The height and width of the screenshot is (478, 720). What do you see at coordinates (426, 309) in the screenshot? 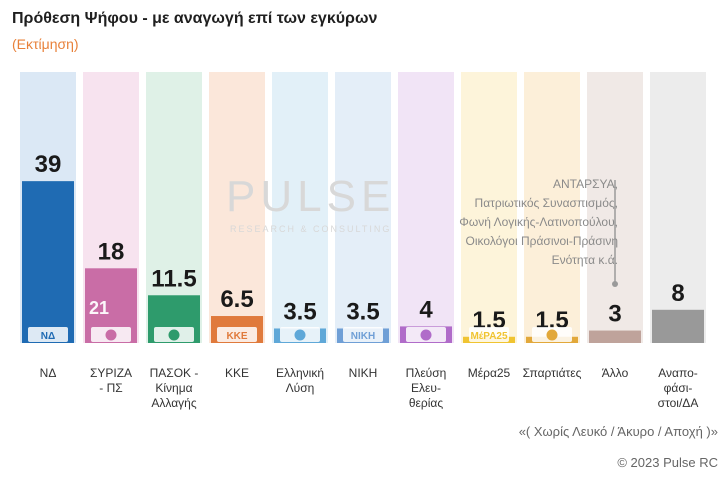
I see `bar-value-label: 4` at bounding box center [426, 309].